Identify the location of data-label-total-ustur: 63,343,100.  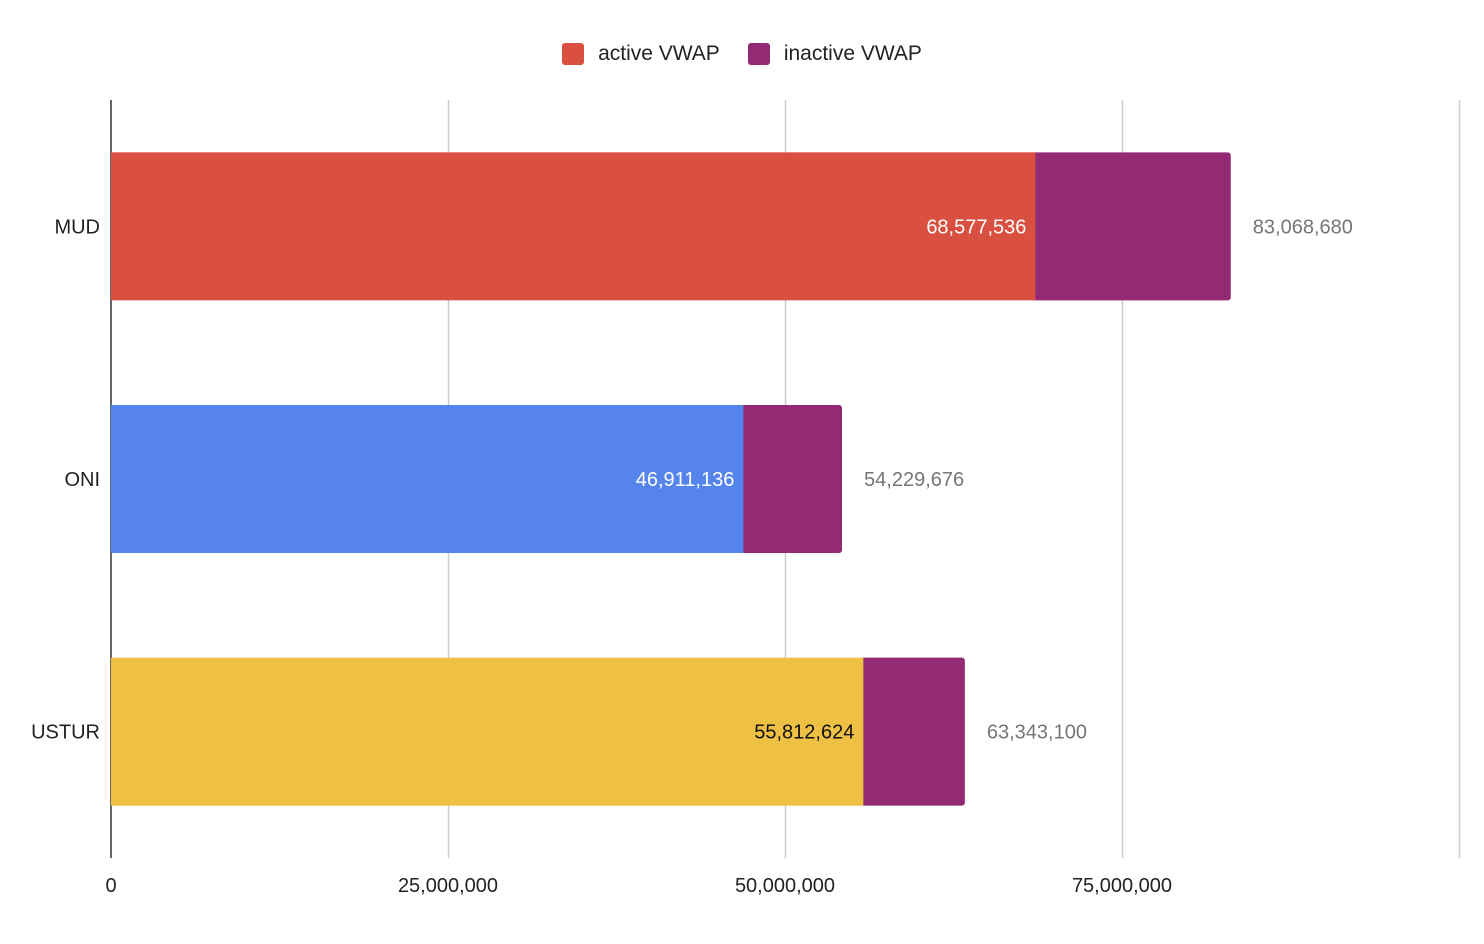
(1037, 733).